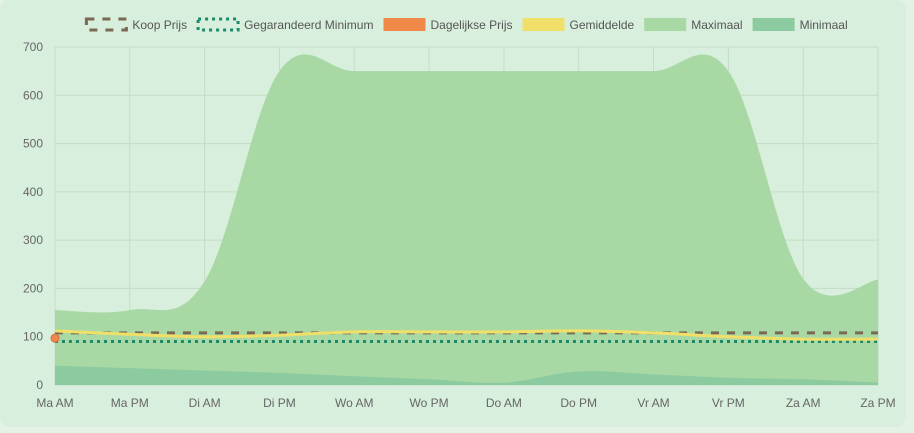 The height and width of the screenshot is (433, 914). What do you see at coordinates (159, 25) in the screenshot?
I see `legend-label: Koop Prijs` at bounding box center [159, 25].